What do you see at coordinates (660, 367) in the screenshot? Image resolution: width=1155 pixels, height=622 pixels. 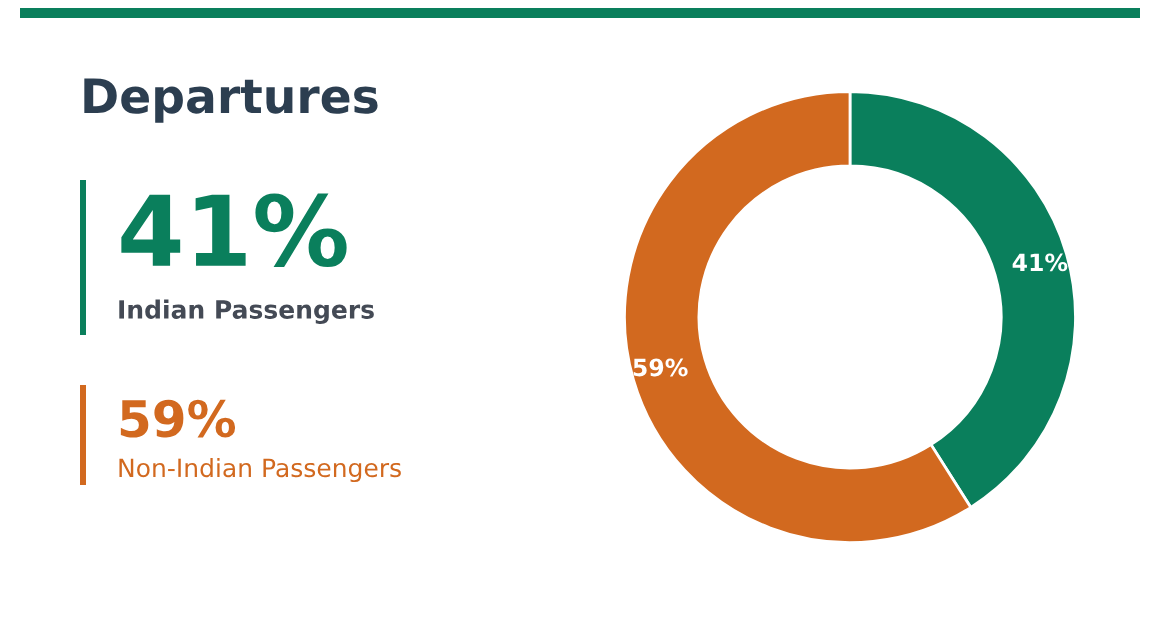 I see `data-label: 59%` at bounding box center [660, 367].